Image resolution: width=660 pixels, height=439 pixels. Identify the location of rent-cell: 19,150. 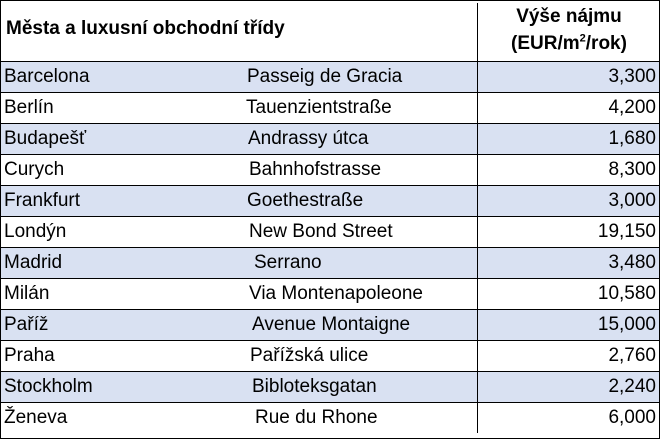
(568, 232).